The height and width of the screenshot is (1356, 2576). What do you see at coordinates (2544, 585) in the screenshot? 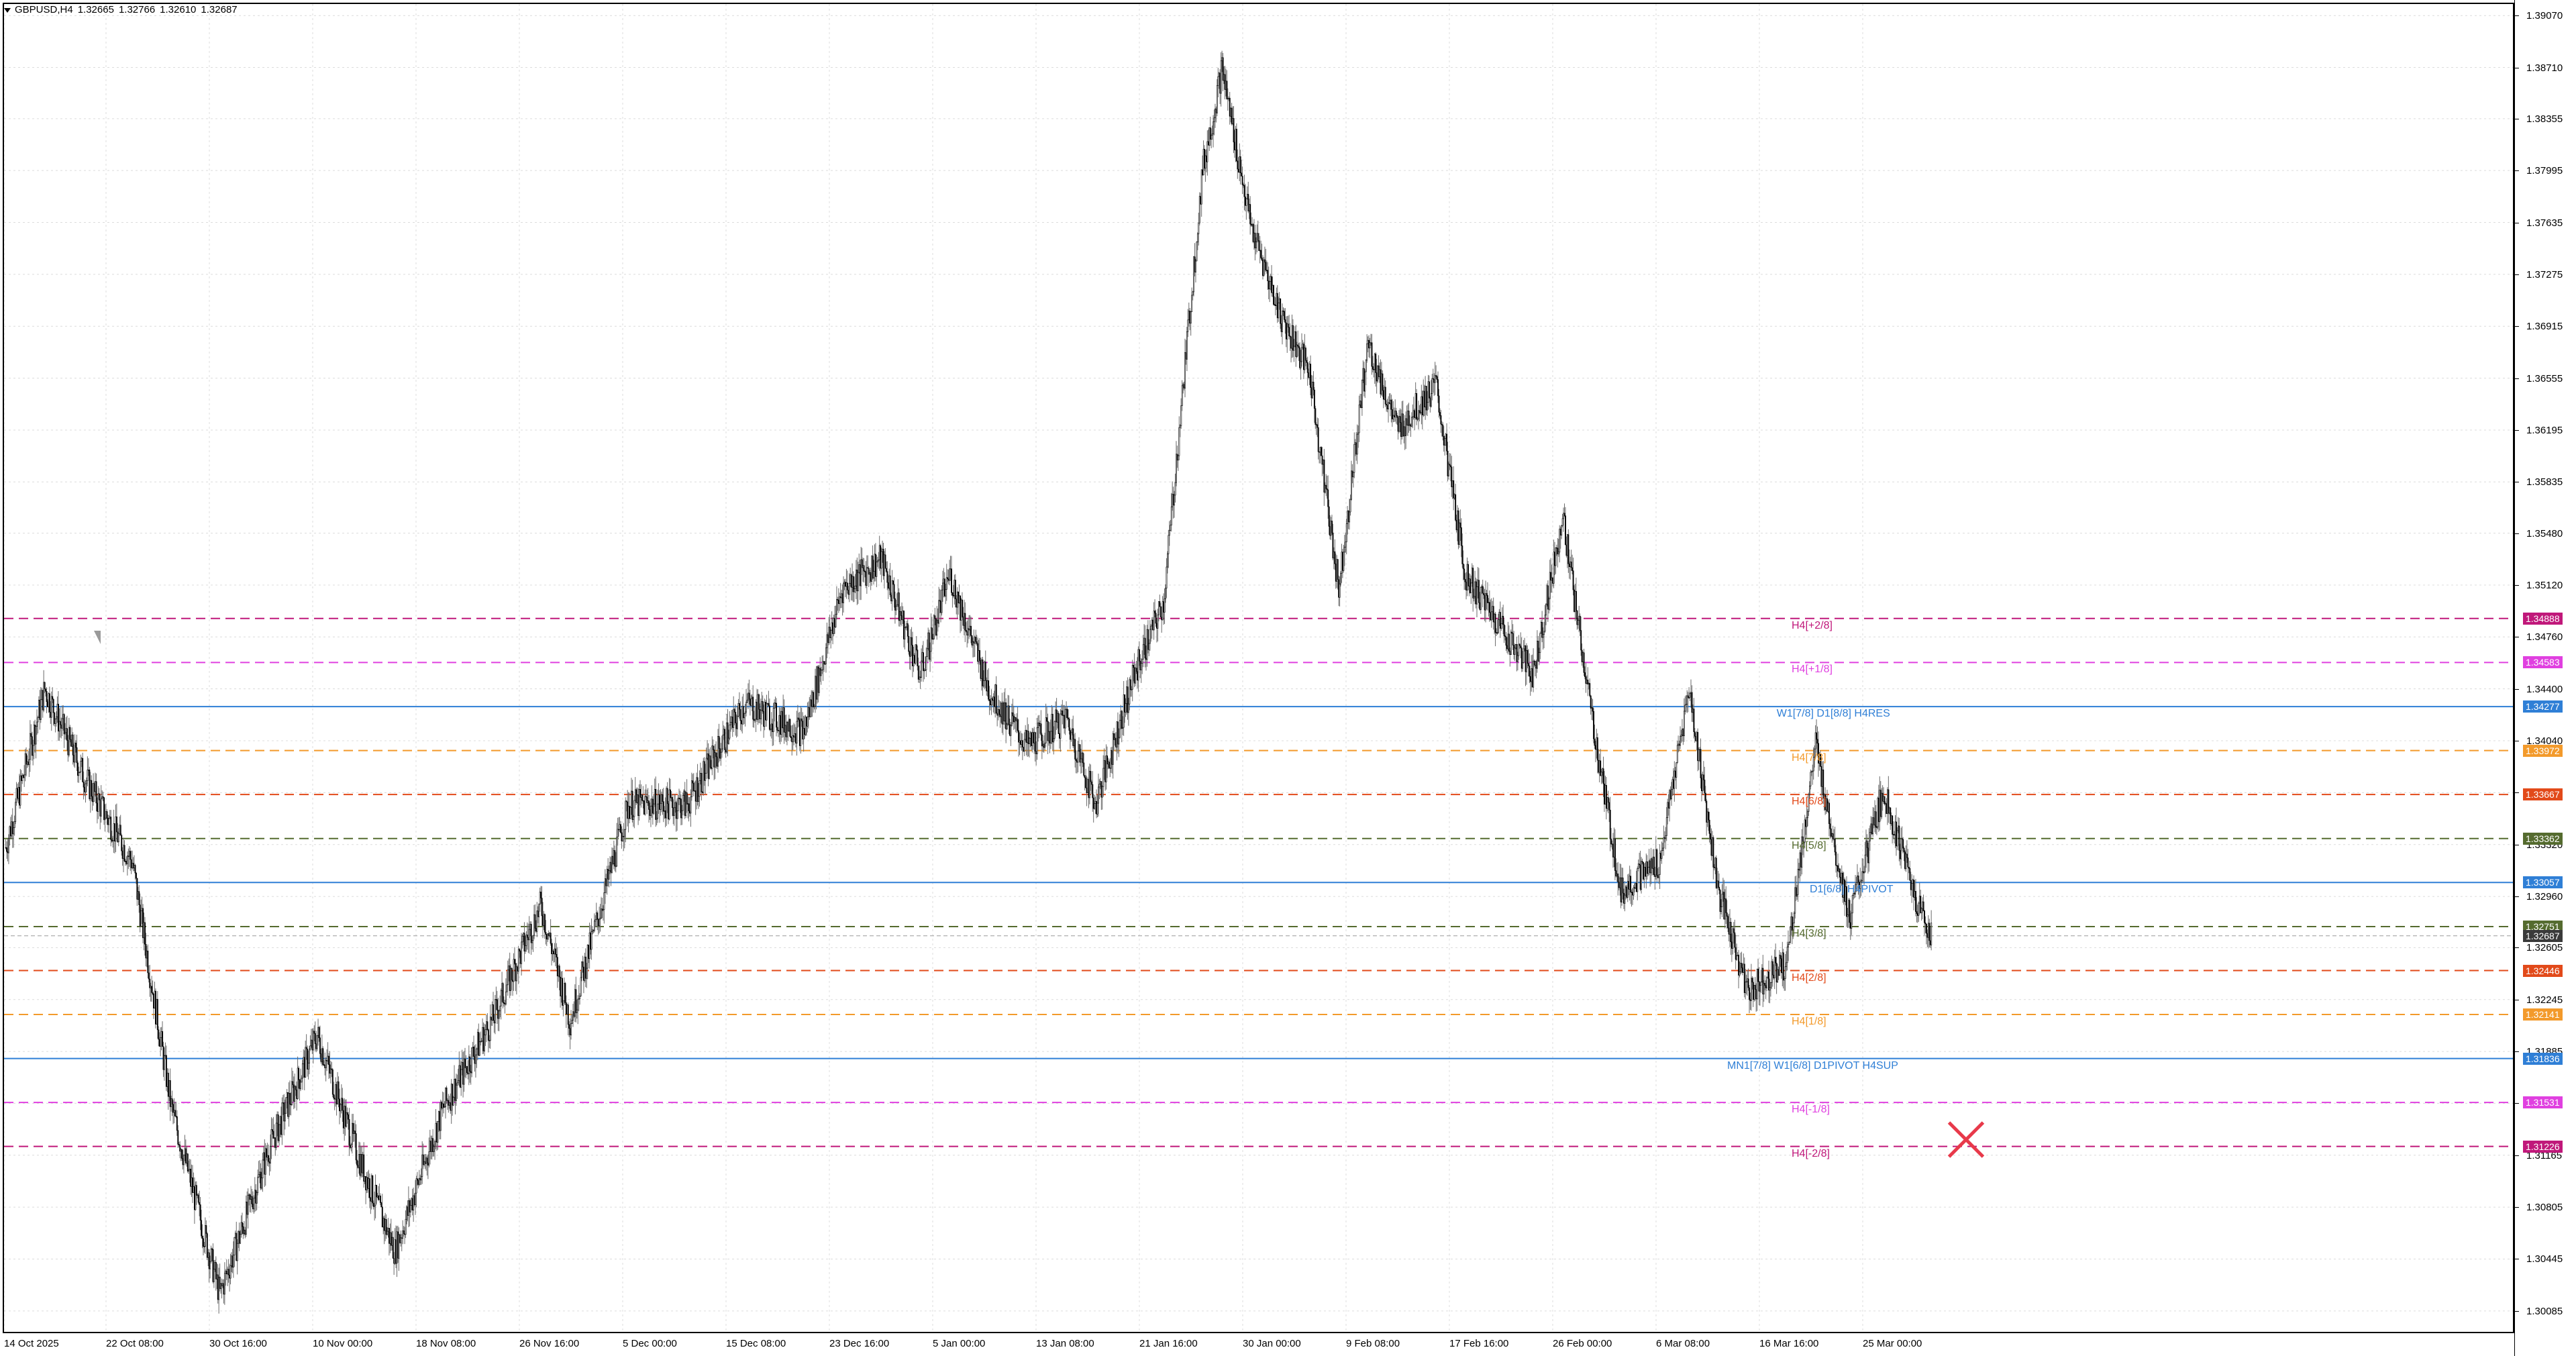
I see `price-tick-label: 1.35120` at bounding box center [2544, 585].